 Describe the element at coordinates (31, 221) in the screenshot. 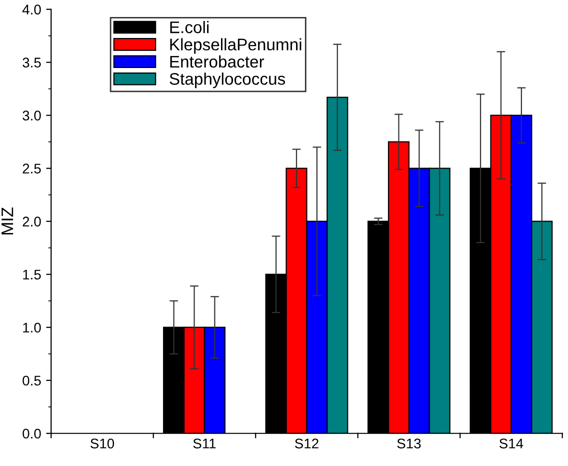

I see `y-tick-label: 2.0` at that location.